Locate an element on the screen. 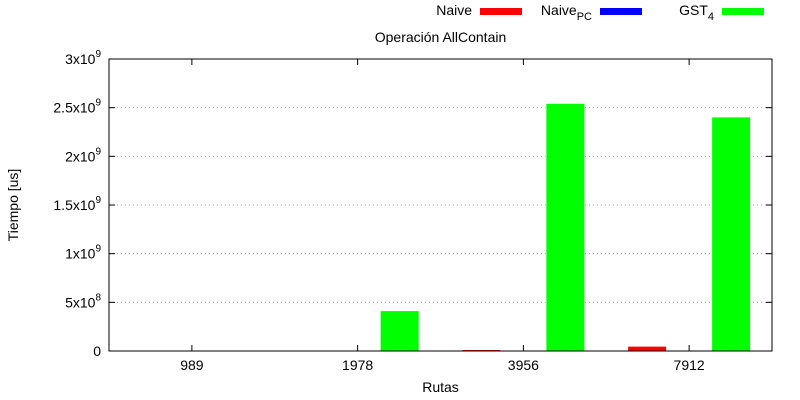 The image size is (800, 400). y-tick-mantissa: 5x10 is located at coordinates (80, 302).